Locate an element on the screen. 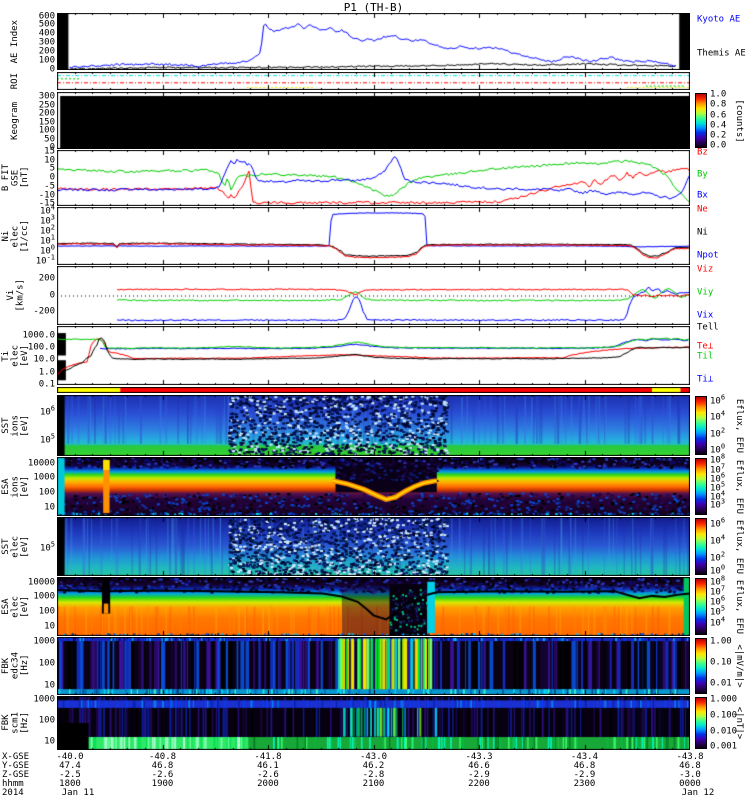 This screenshot has width=750, height=800. colorbar-tick: 10⁸ is located at coordinates (718, 581).